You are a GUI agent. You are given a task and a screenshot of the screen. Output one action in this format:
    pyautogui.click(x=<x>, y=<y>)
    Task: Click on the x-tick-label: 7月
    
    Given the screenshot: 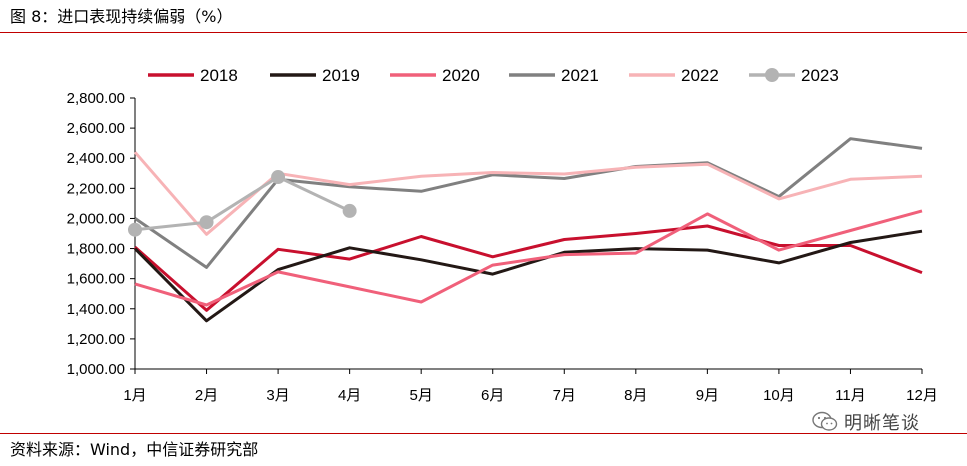 What is the action you would take?
    pyautogui.click(x=564, y=395)
    